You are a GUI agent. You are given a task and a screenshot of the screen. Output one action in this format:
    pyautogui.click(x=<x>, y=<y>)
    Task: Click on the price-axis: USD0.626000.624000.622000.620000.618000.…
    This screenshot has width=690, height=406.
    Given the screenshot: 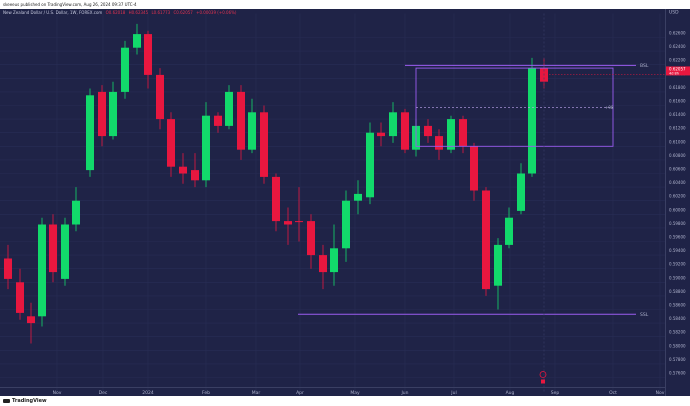 What is the action you would take?
    pyautogui.click(x=677, y=202)
    